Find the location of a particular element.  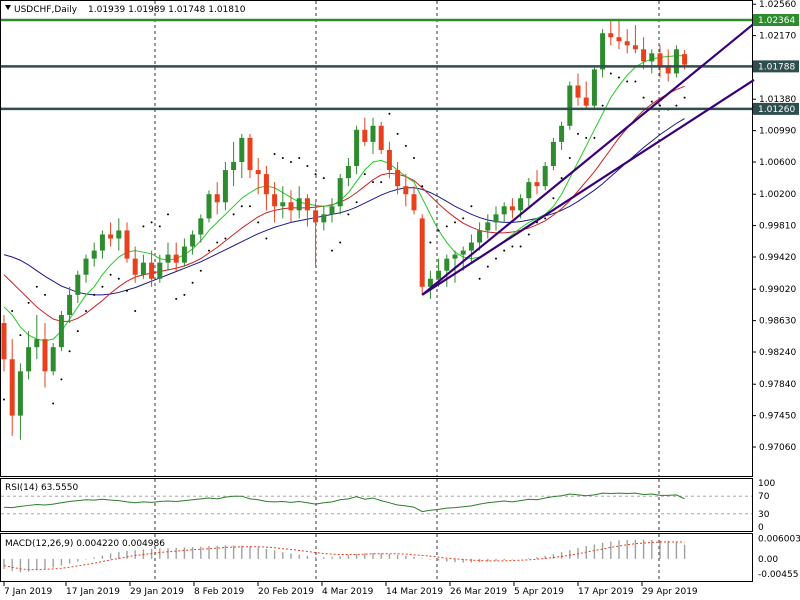

y-tick-label: 0.97060 is located at coordinates (777, 448).